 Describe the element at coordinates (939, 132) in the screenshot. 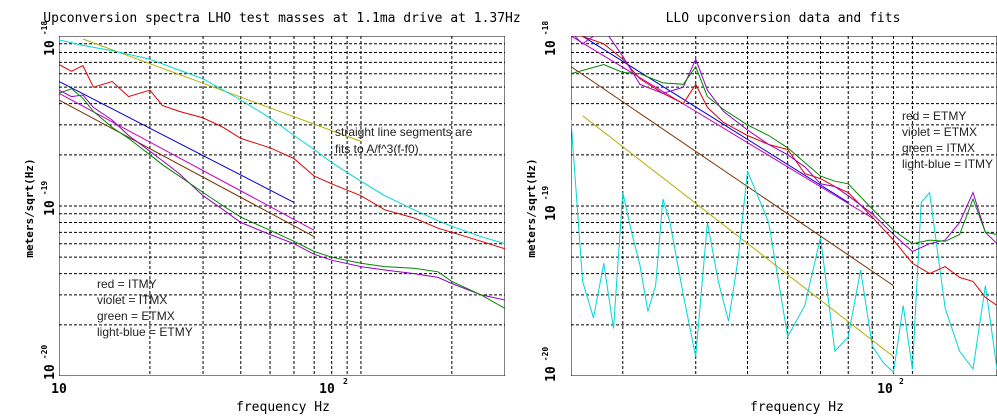

I see `legend-text: violet = ETMX` at that location.